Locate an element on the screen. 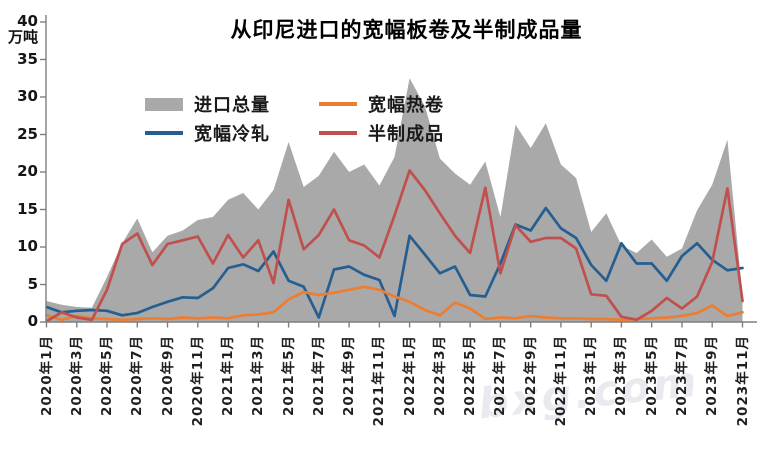 Image resolution: width=763 pixels, height=456 pixels. semi-finished-line-swatch-icon is located at coordinates (338, 133).